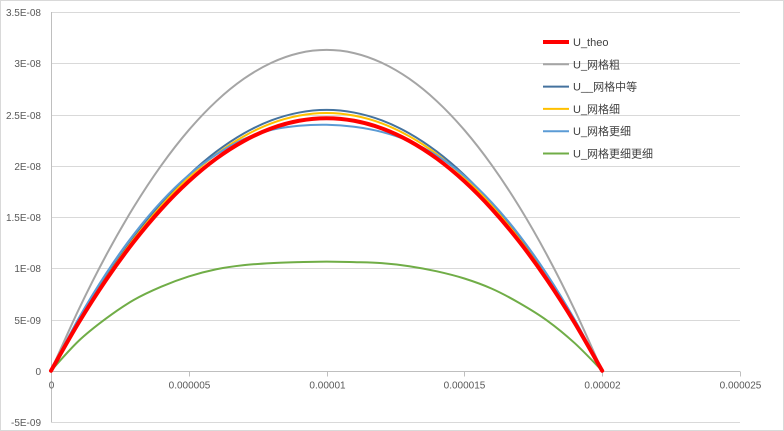 The height and width of the screenshot is (431, 784). What do you see at coordinates (38, 372) in the screenshot?
I see `y-tick-label: 0` at bounding box center [38, 372].